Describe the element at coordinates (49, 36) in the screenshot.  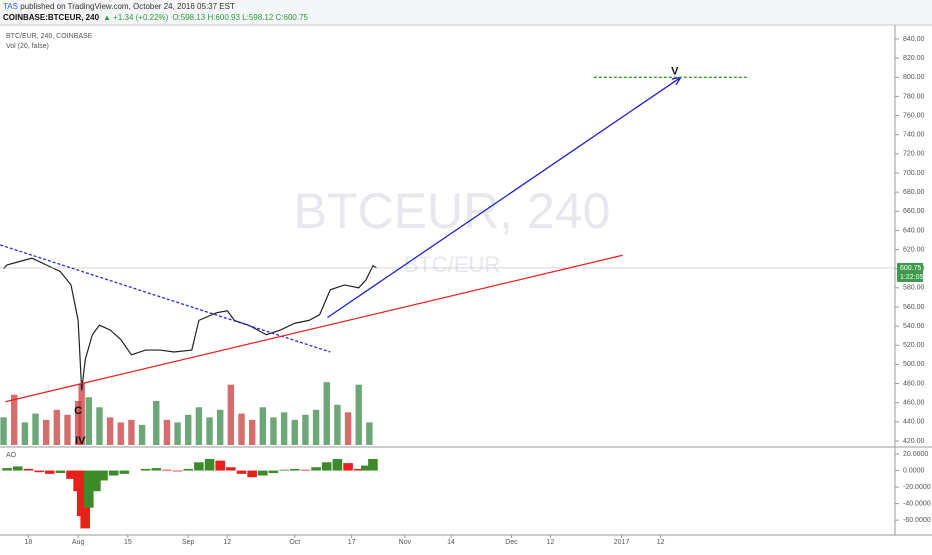
I see `legend-main: BTC/EUR, 240, COINBASE` at that location.